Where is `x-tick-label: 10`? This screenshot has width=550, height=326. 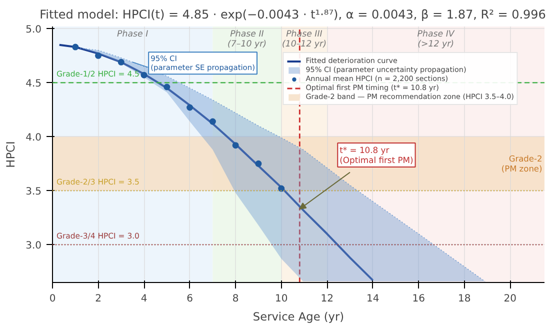
x-tick-label: 10 is located at coordinates (281, 299).